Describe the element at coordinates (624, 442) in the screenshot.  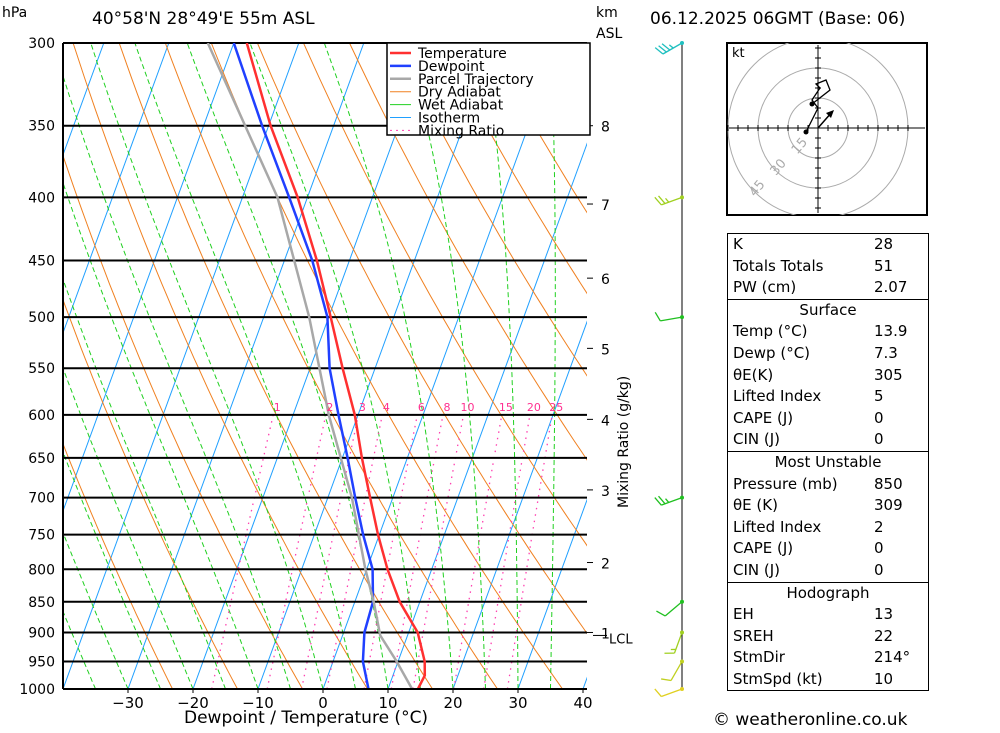
I see `mixing-ratio-axis-label: Mixing Ratio (g/kg)` at that location.